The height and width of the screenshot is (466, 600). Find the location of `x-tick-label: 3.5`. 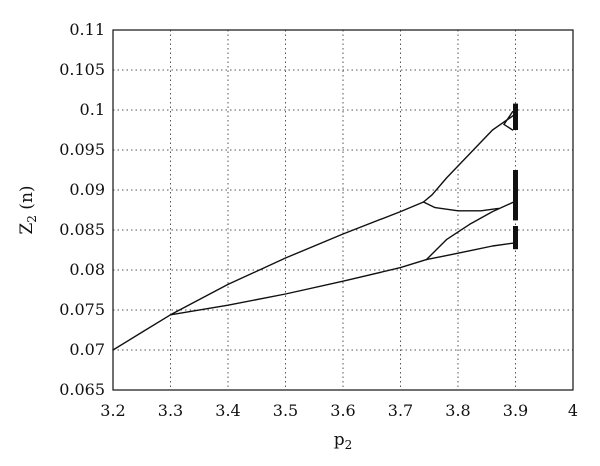

x-tick-label: 3.5 is located at coordinates (285, 410).